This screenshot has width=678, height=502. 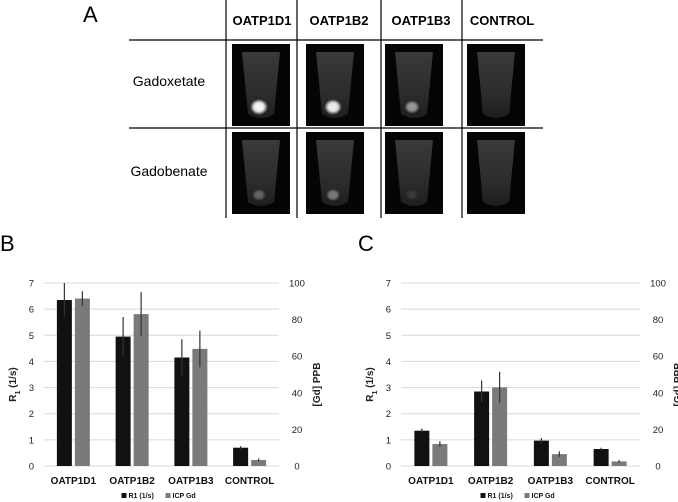 I want to click on panel-a-letter: A, so click(x=90, y=14).